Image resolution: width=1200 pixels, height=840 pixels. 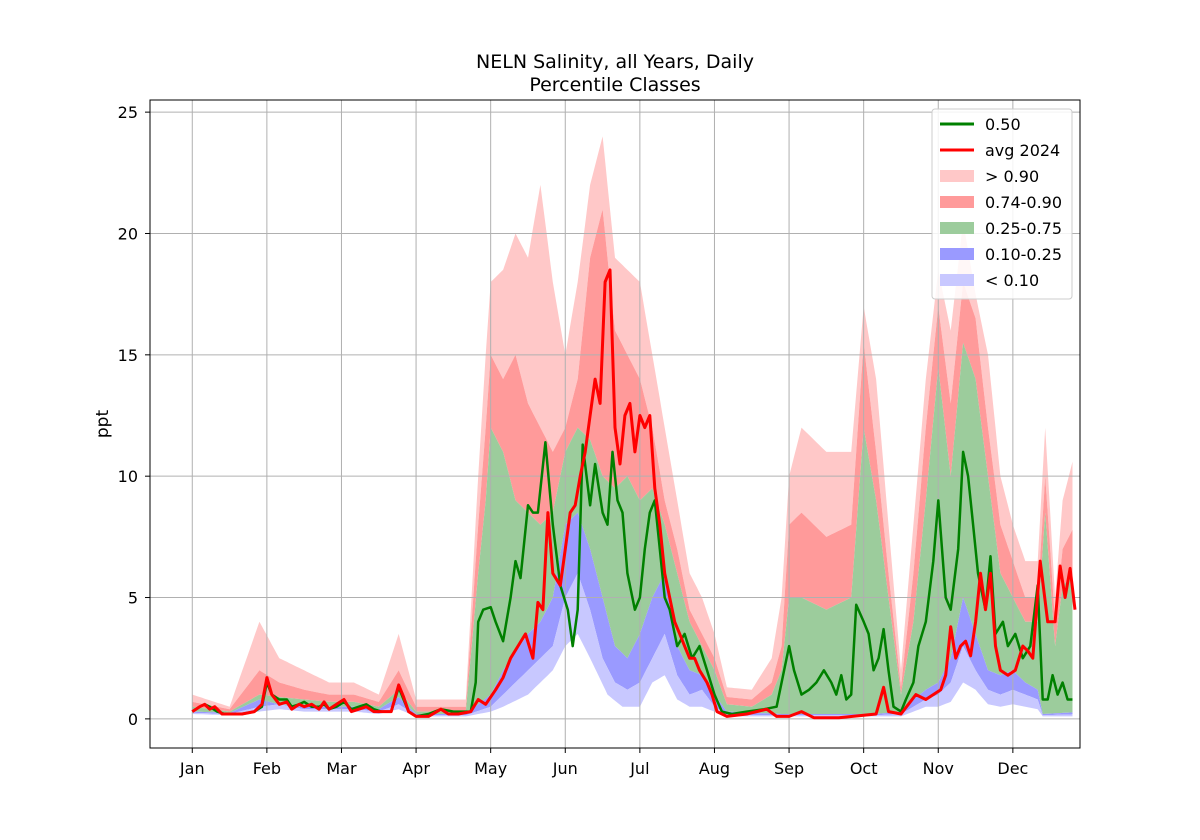 What do you see at coordinates (615, 62) in the screenshot?
I see `chart-title: NELN Salinity, all Years, Daily` at bounding box center [615, 62].